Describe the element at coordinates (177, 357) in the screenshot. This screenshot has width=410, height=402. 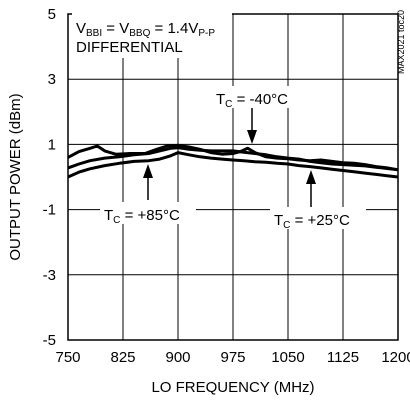
I see `x-tick-label: 900` at that location.